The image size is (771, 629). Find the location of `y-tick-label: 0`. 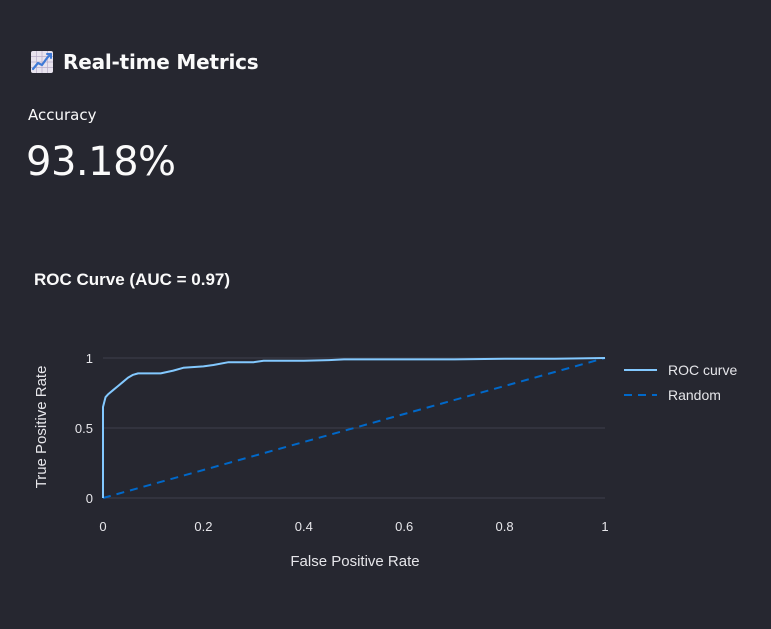

y-tick-label: 0 is located at coordinates (89, 498).